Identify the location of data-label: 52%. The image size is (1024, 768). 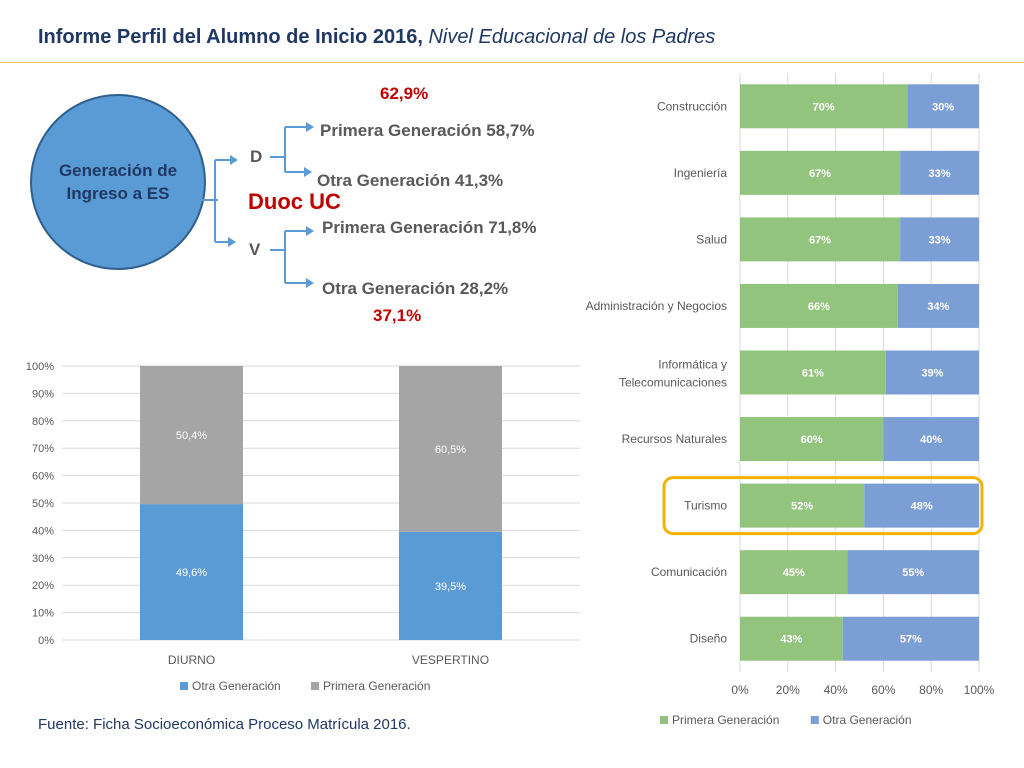
(802, 507).